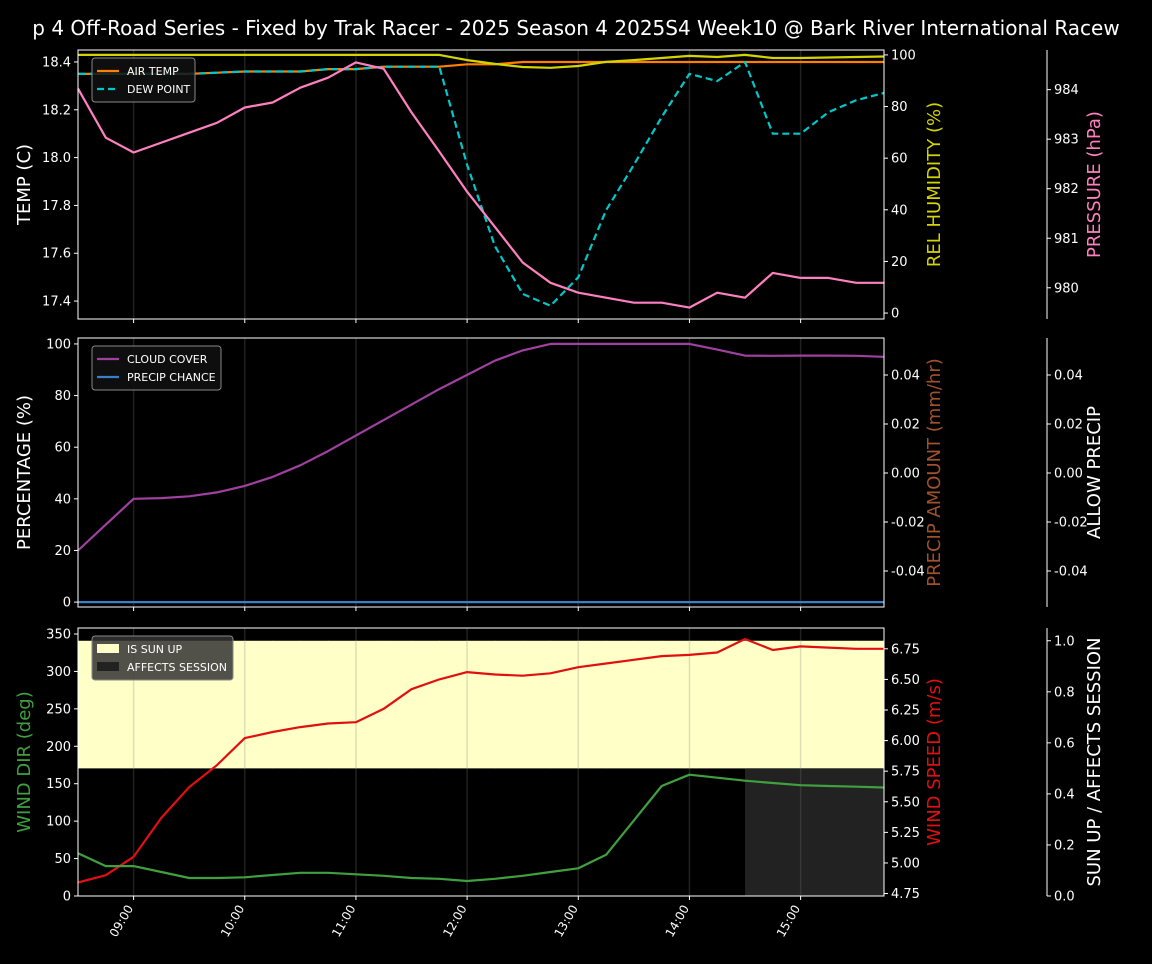 This screenshot has height=964, width=1152. Describe the element at coordinates (481, 828) in the screenshot. I see `series-line-axis0` at that location.